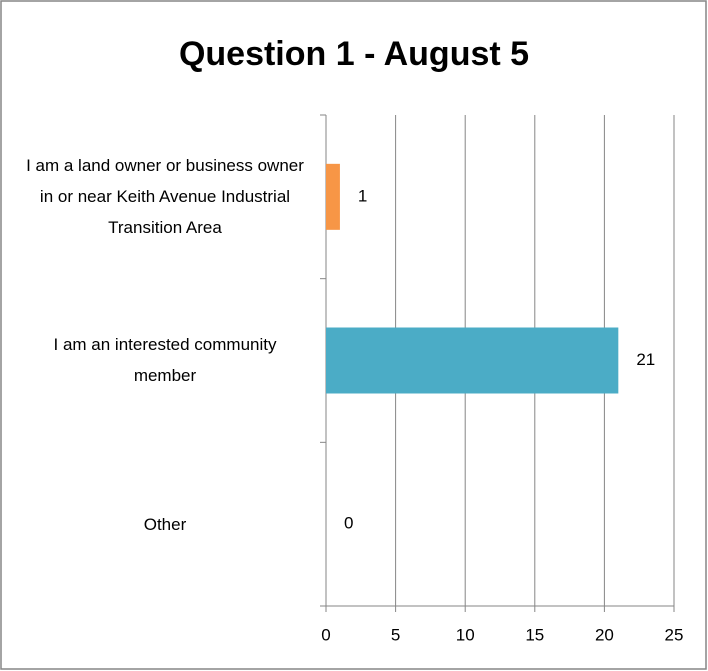 This screenshot has width=708, height=671. Describe the element at coordinates (165, 524) in the screenshot. I see `y-tick-label: Other` at that location.